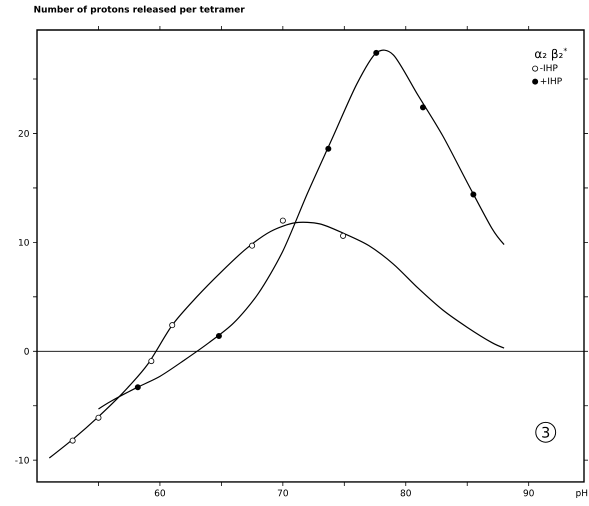 The width and height of the screenshot is (589, 506). Describe the element at coordinates (26, 351) in the screenshot. I see `y-tick-label: 0` at that location.